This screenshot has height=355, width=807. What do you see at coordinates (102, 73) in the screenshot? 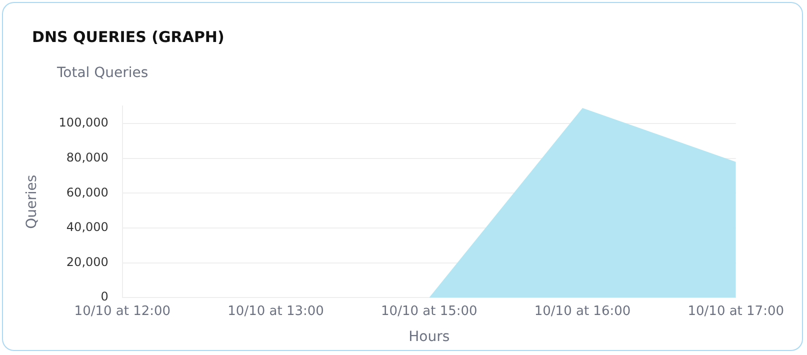
I see `chart-subtitle: Total Queries` at bounding box center [102, 73].